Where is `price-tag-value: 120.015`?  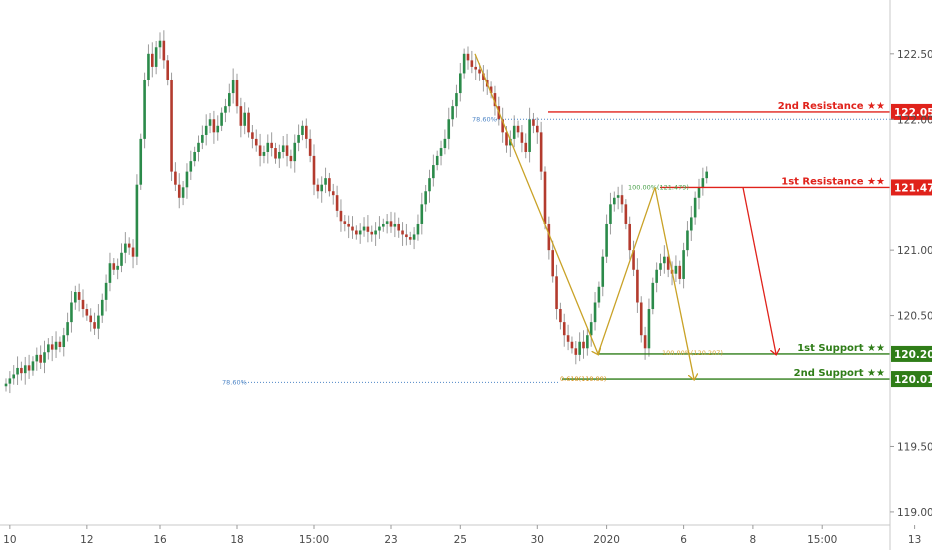 price-tag-value: 120.015 is located at coordinates (913, 380).